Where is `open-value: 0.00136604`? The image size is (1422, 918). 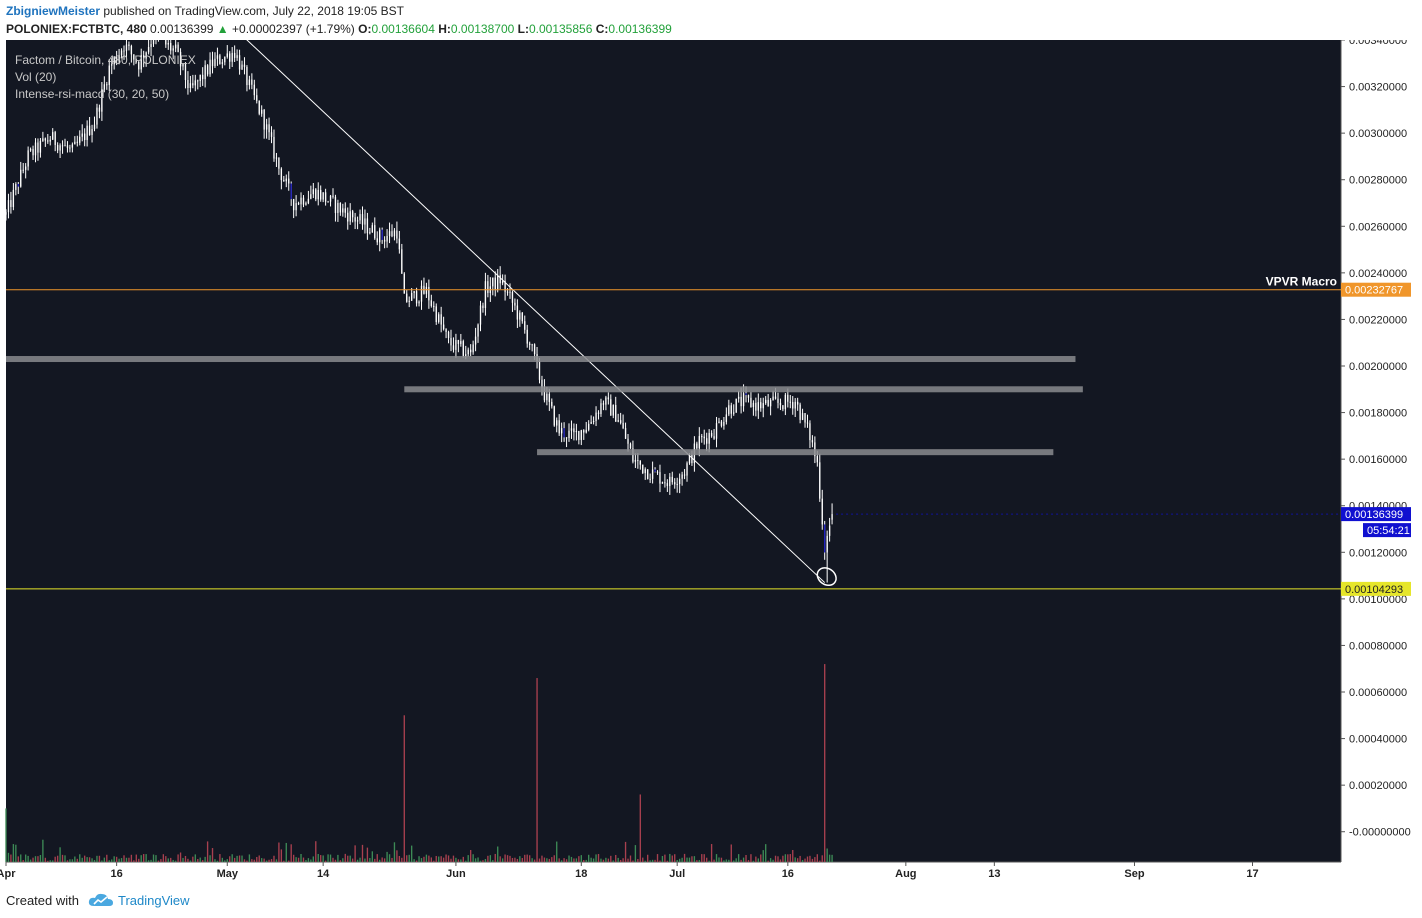 open-value: 0.00136604 is located at coordinates (403, 29).